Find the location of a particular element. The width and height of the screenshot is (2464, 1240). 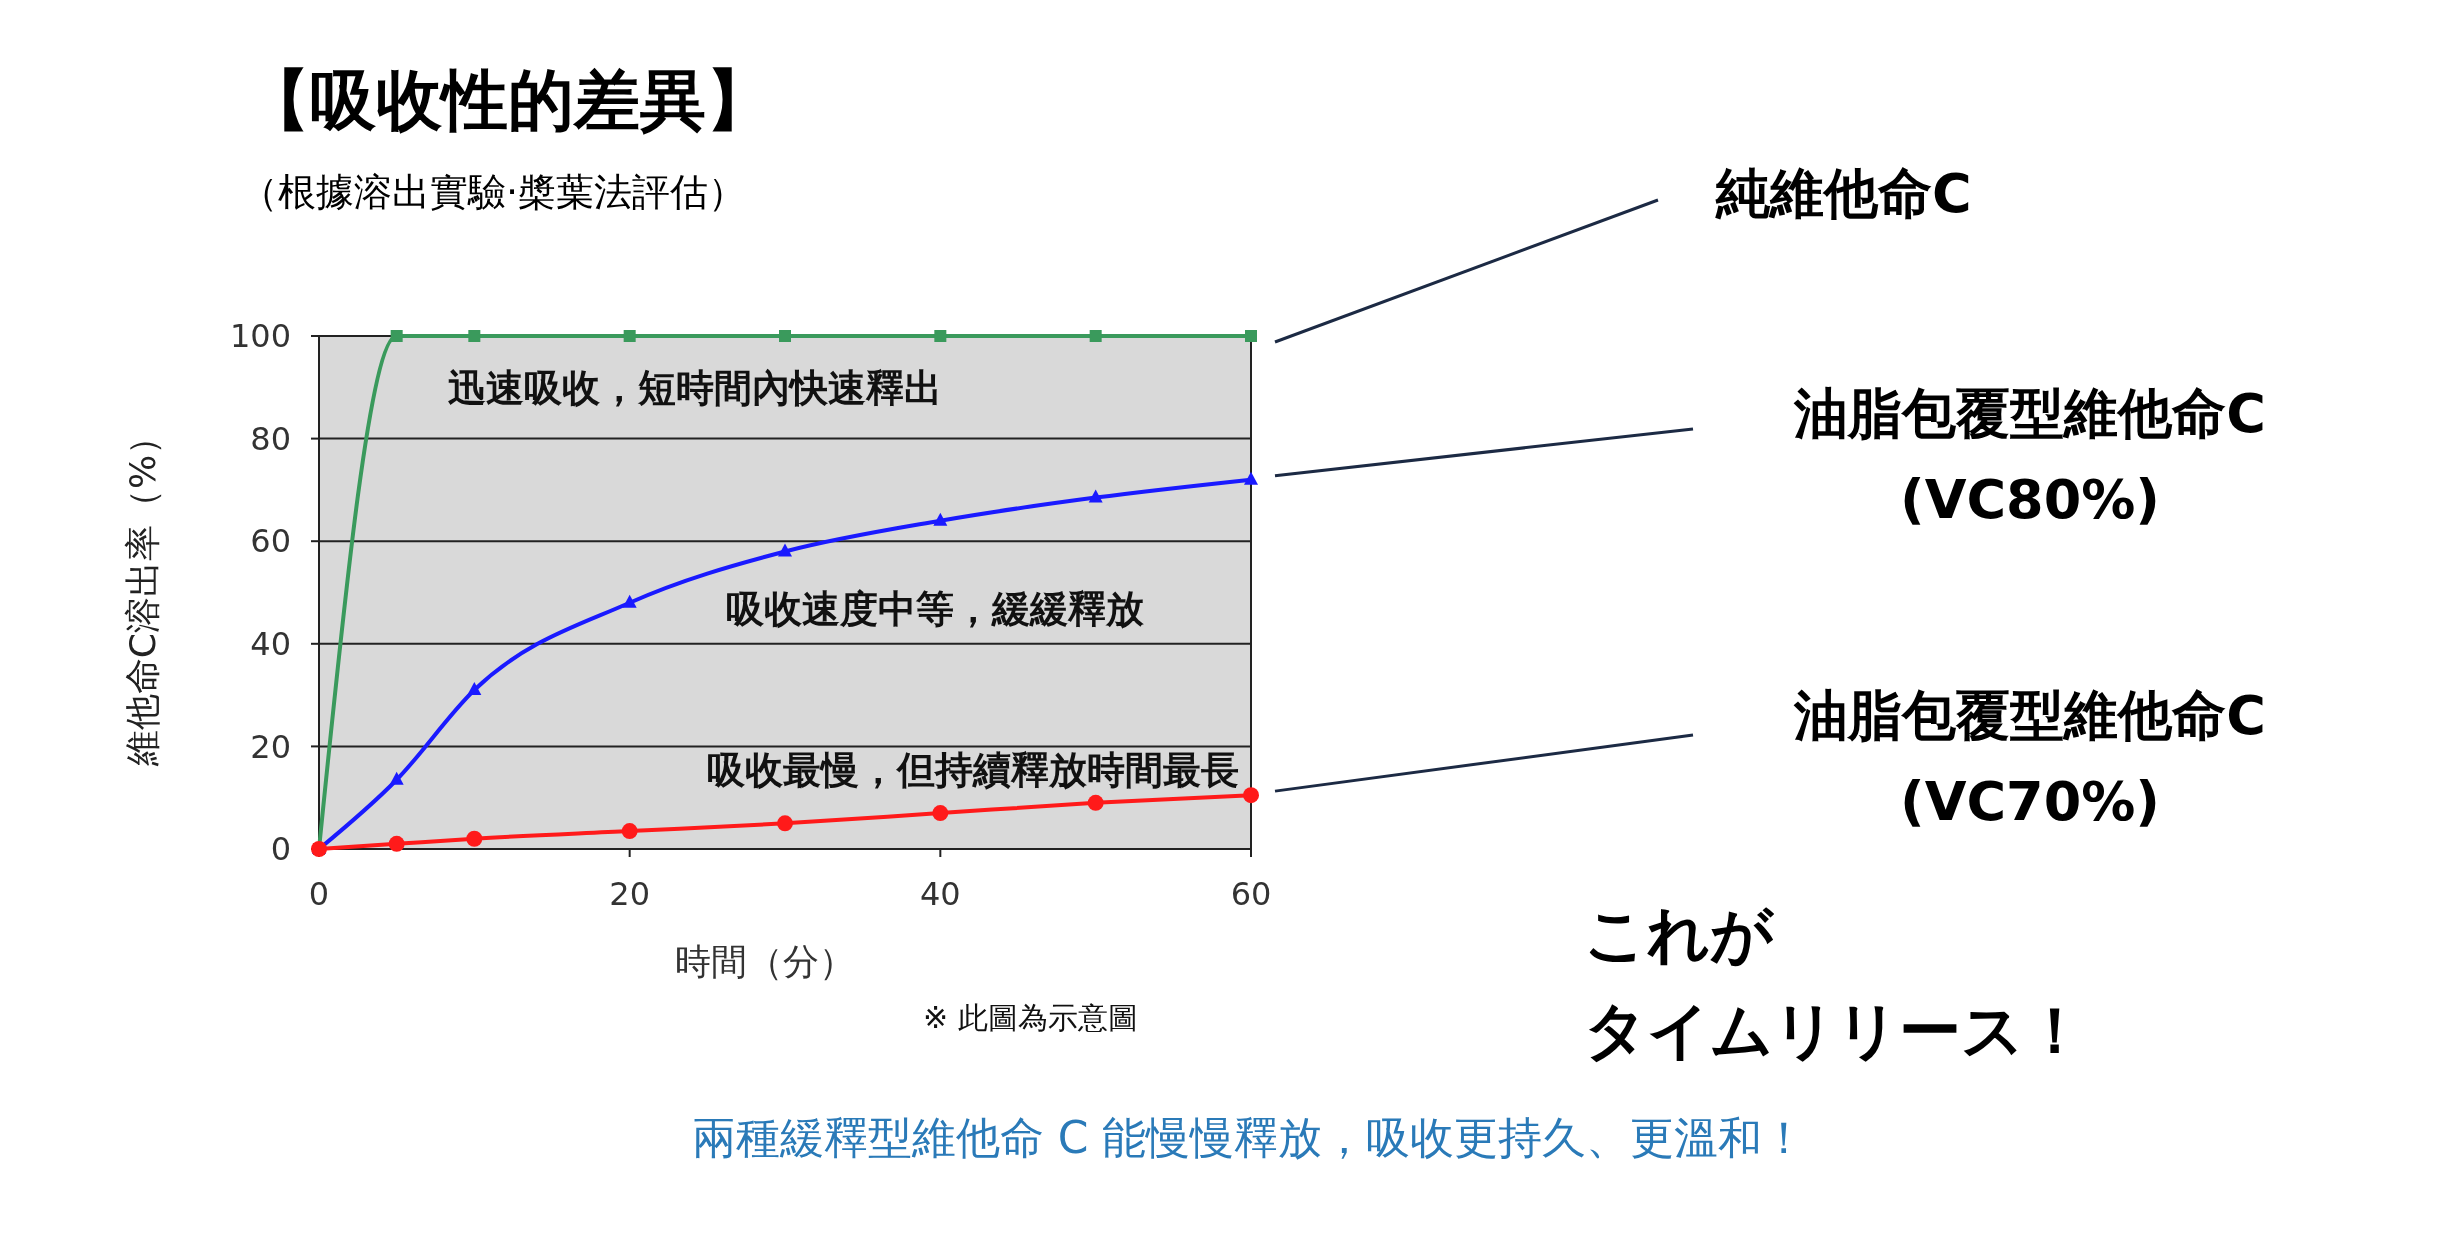

x-tick-label: 0 is located at coordinates (319, 894).